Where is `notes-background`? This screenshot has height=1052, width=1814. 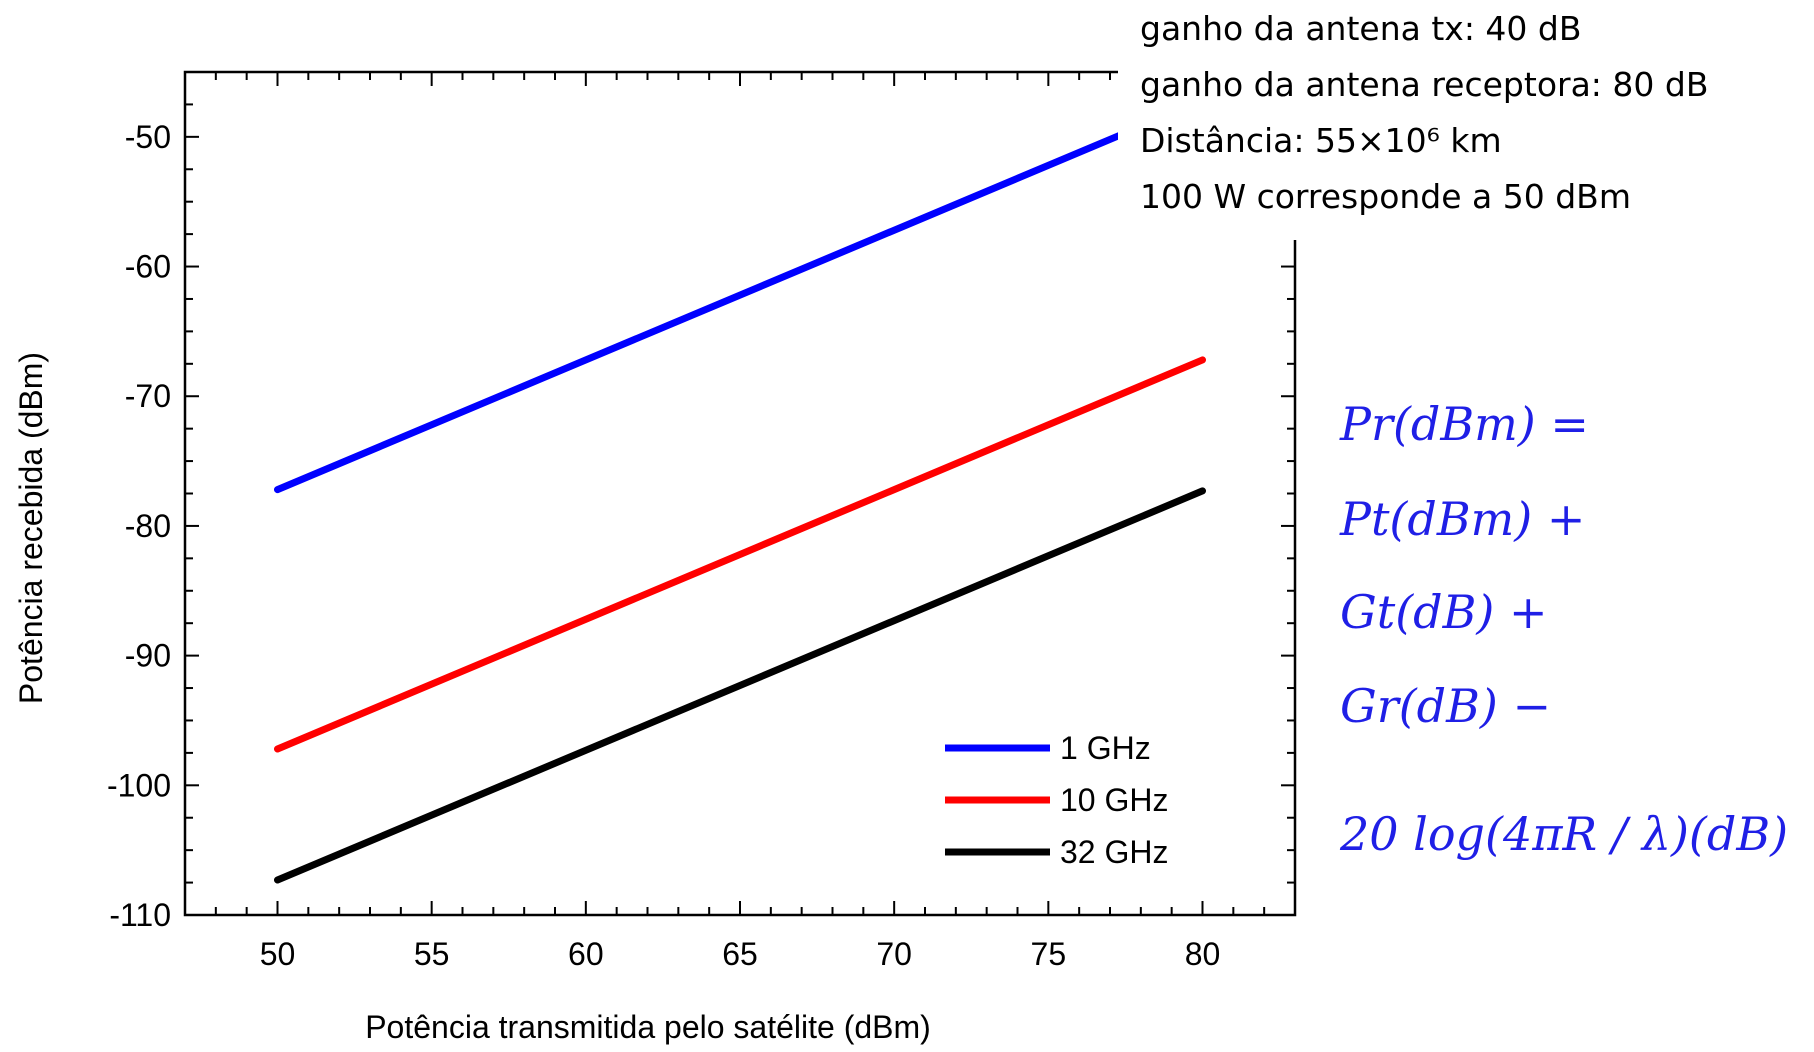
notes-background is located at coordinates (1466, 120).